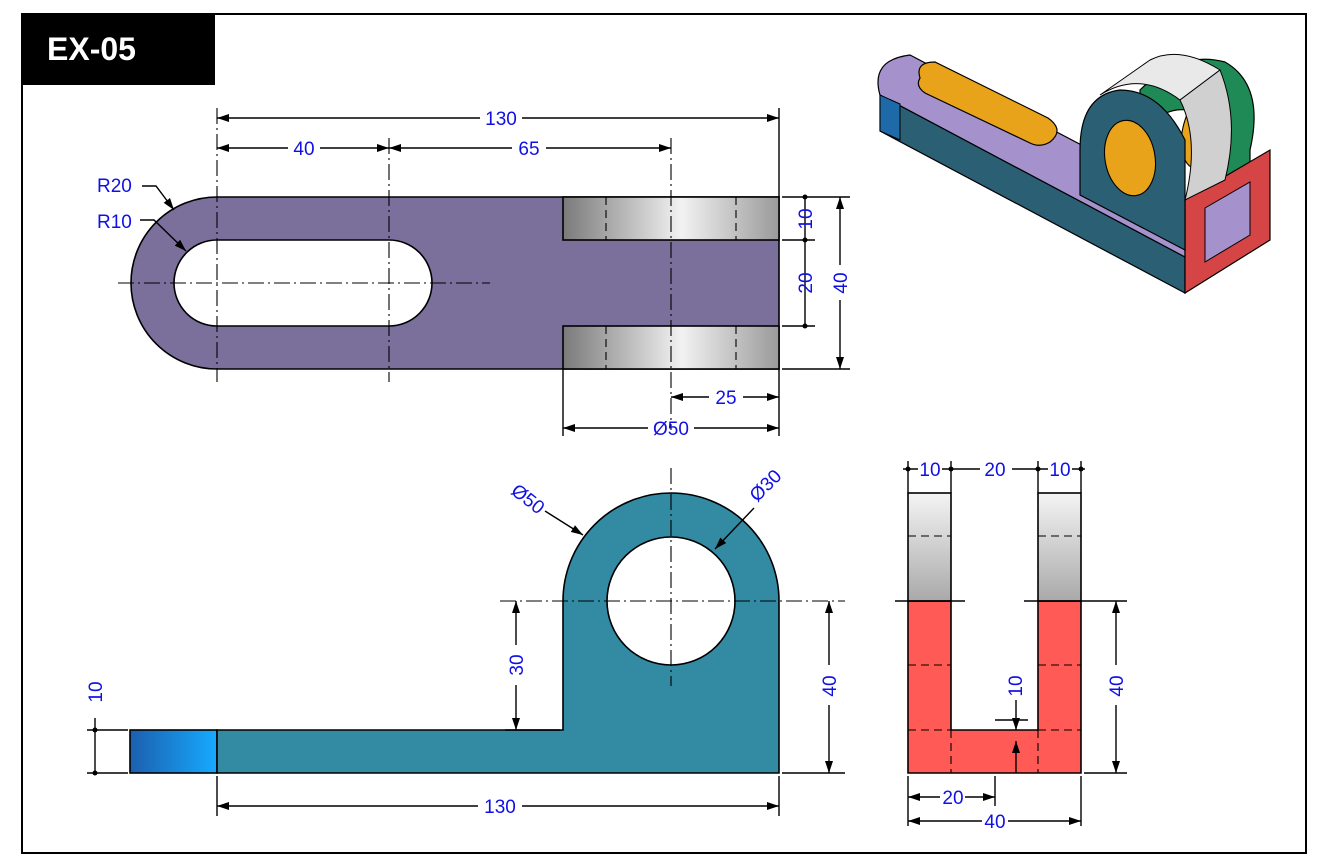  Describe the element at coordinates (994, 687) in the screenshot. I see `side-view-body` at that location.